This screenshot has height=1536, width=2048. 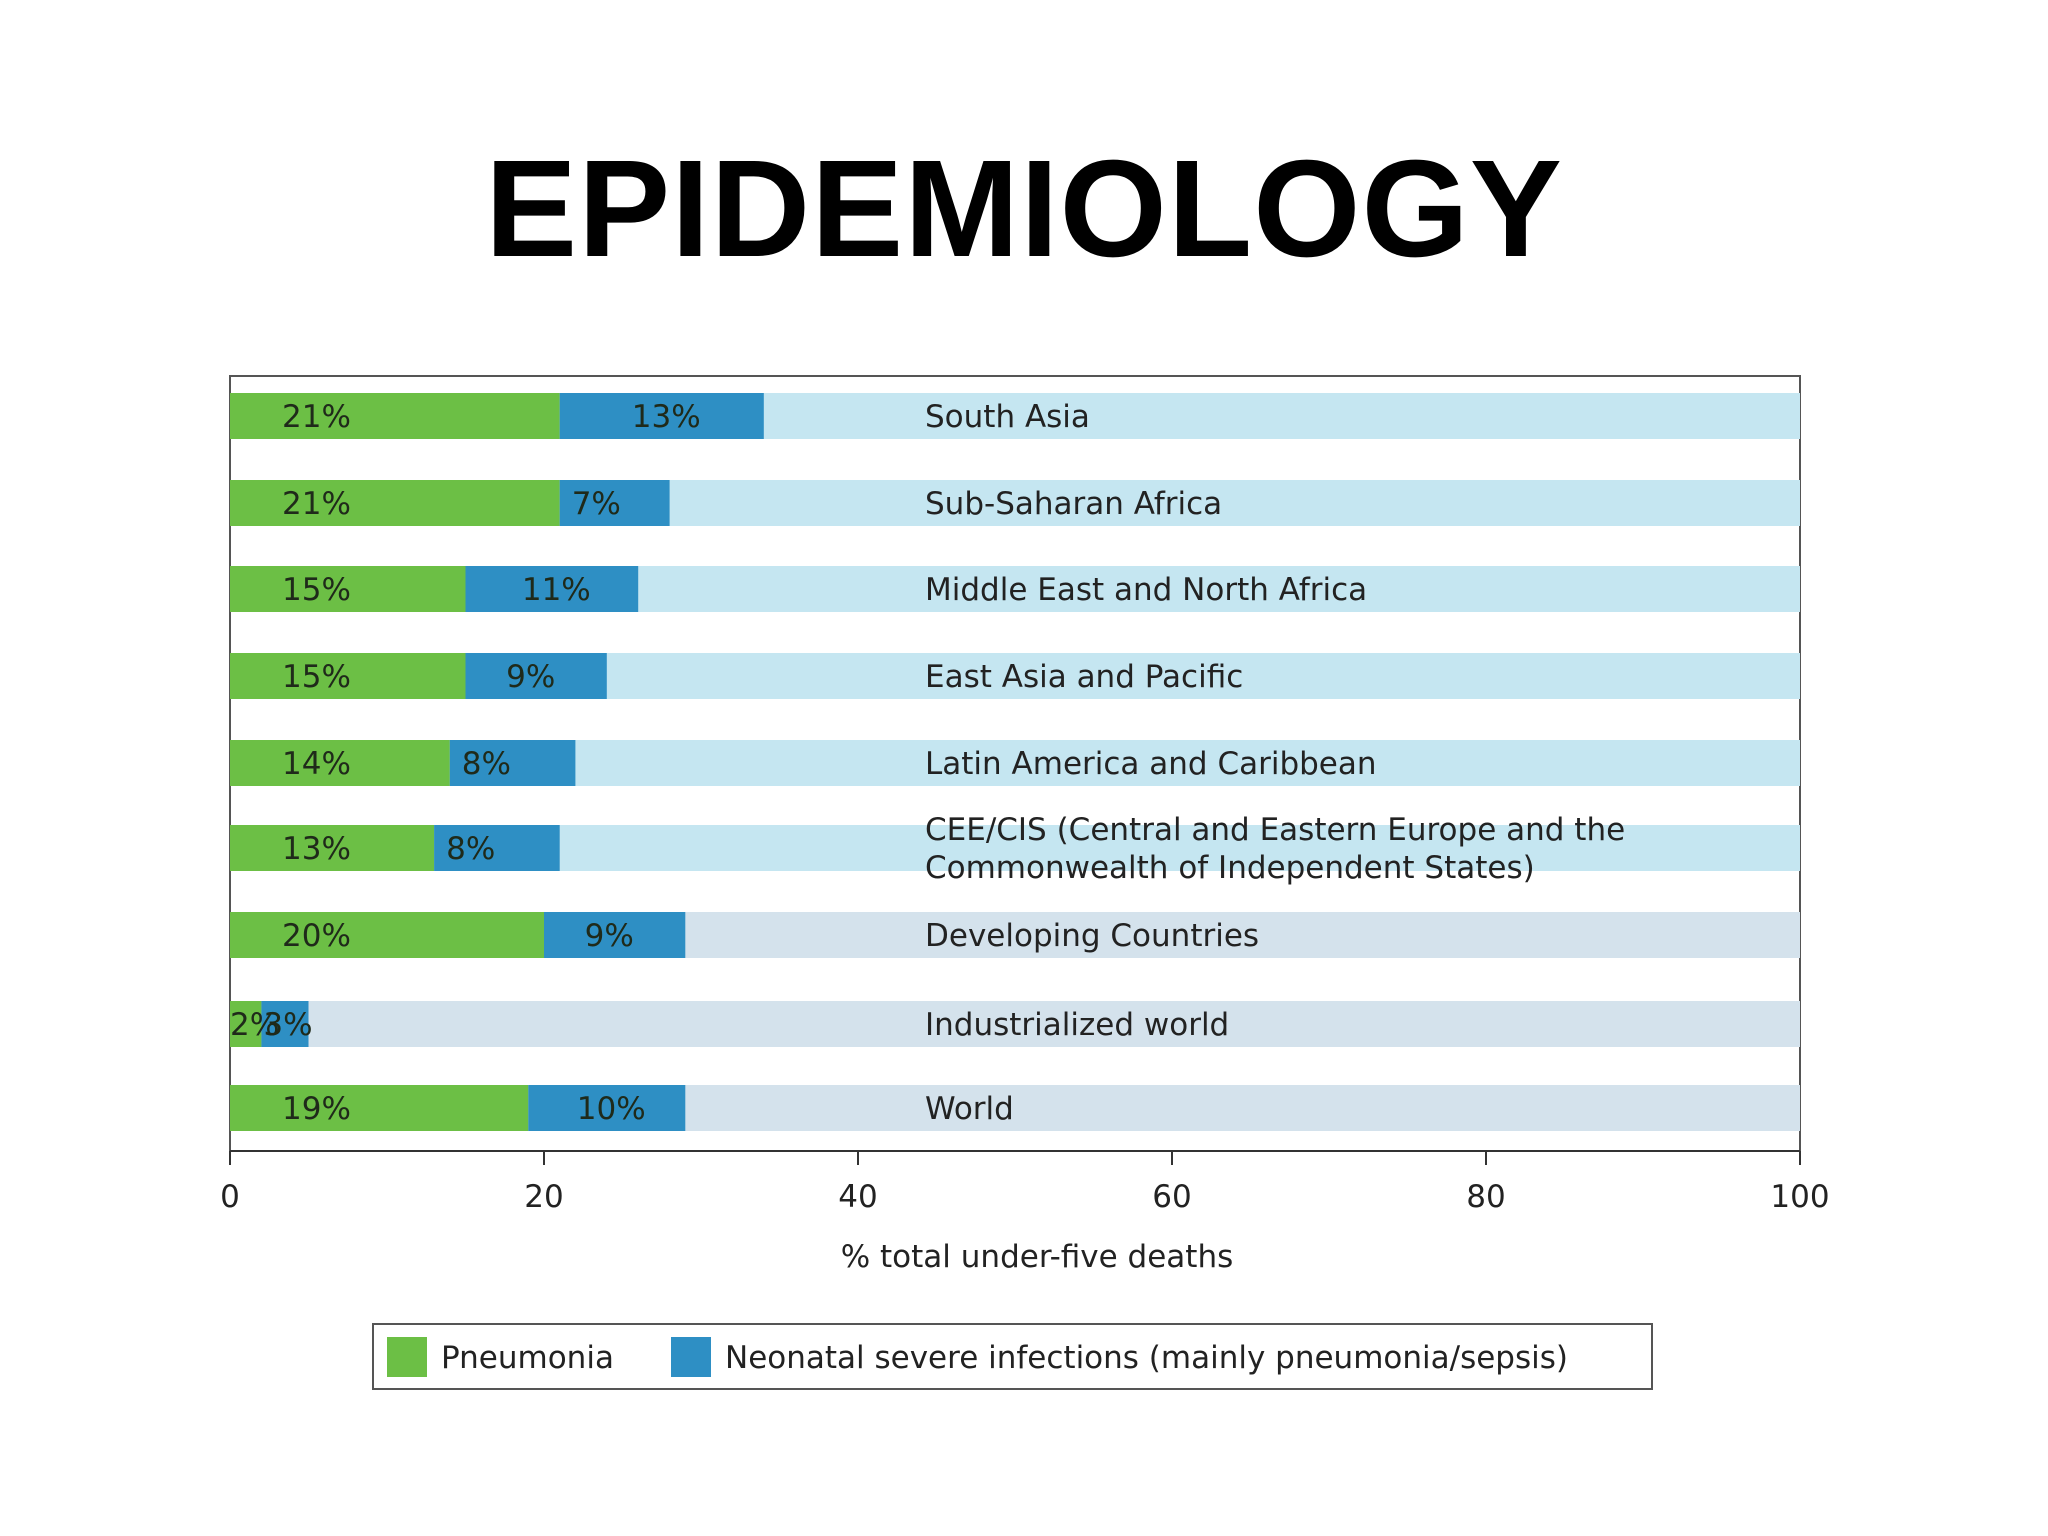 I want to click on data-label-neonatal: 10%, so click(x=611, y=1109).